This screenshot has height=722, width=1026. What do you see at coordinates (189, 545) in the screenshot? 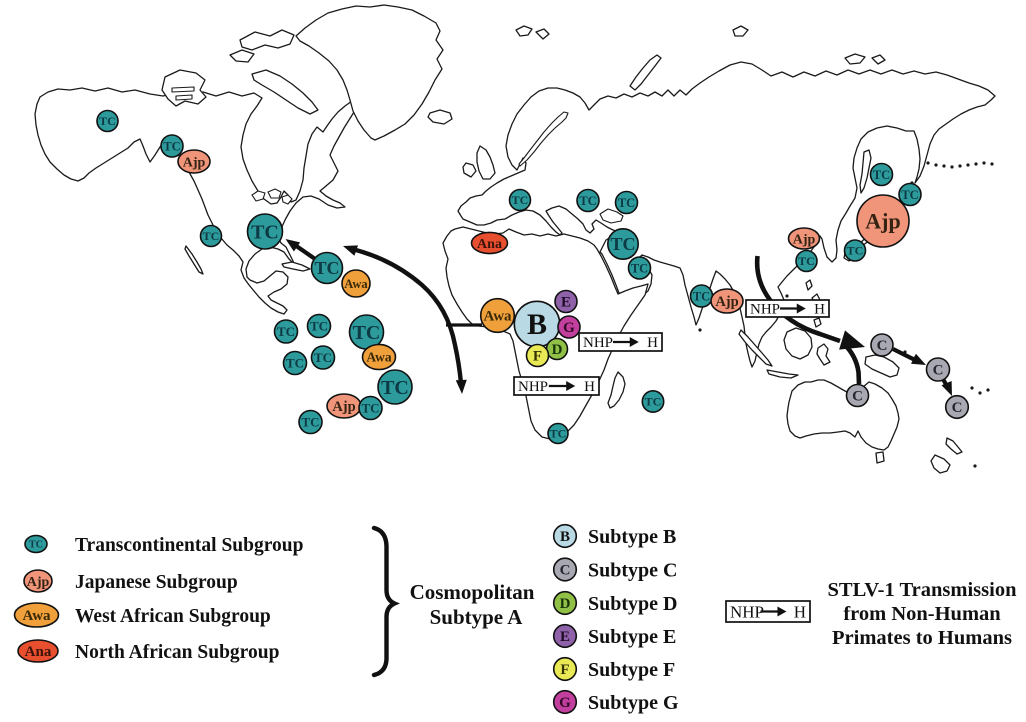
I see `svg-text: Transcontinental Subgroup` at bounding box center [189, 545].